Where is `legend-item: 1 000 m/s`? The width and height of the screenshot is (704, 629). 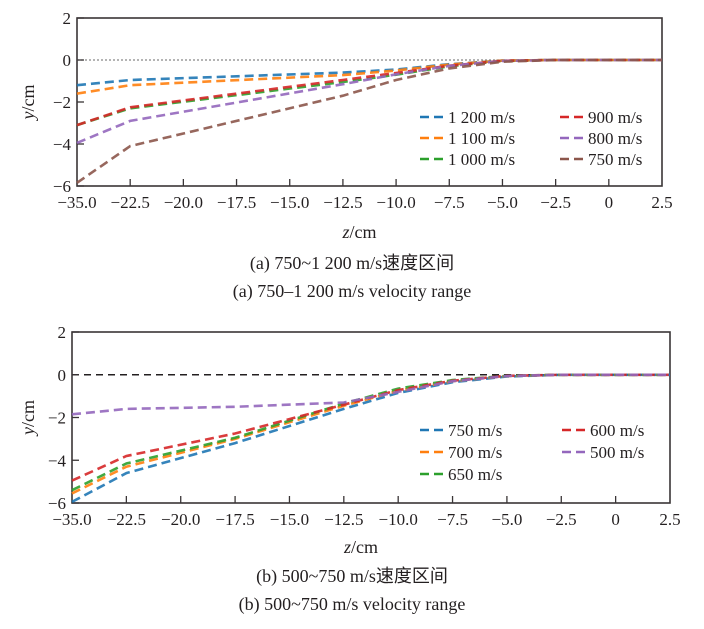
legend-item: 1 000 m/s is located at coordinates (467, 159).